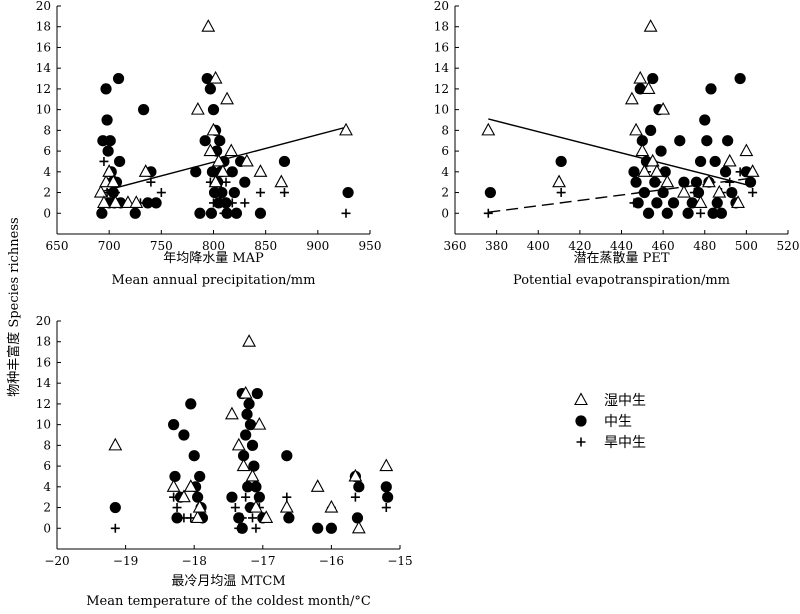 The image size is (800, 614). I want to click on legend-label: 旱中生, so click(625, 443).